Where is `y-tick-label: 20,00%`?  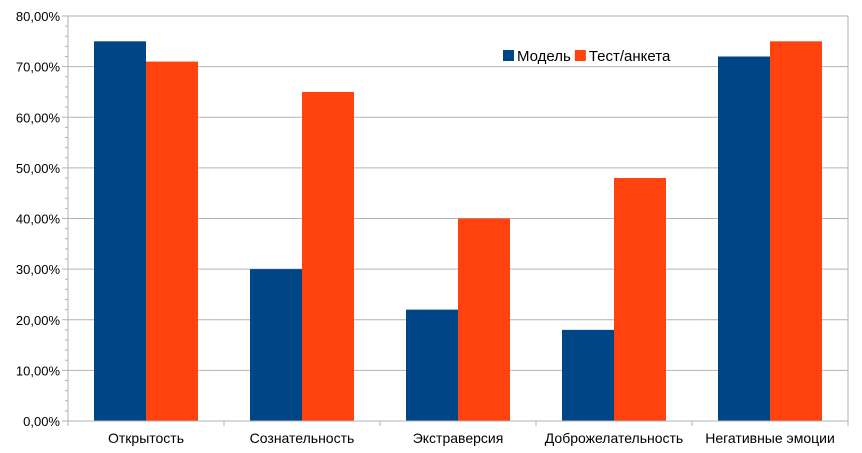
y-tick-label: 20,00% is located at coordinates (38, 320).